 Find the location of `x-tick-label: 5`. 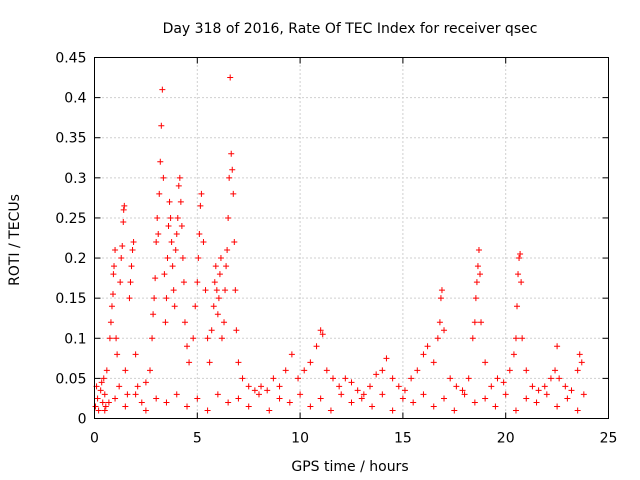

x-tick-label: 5 is located at coordinates (197, 439).